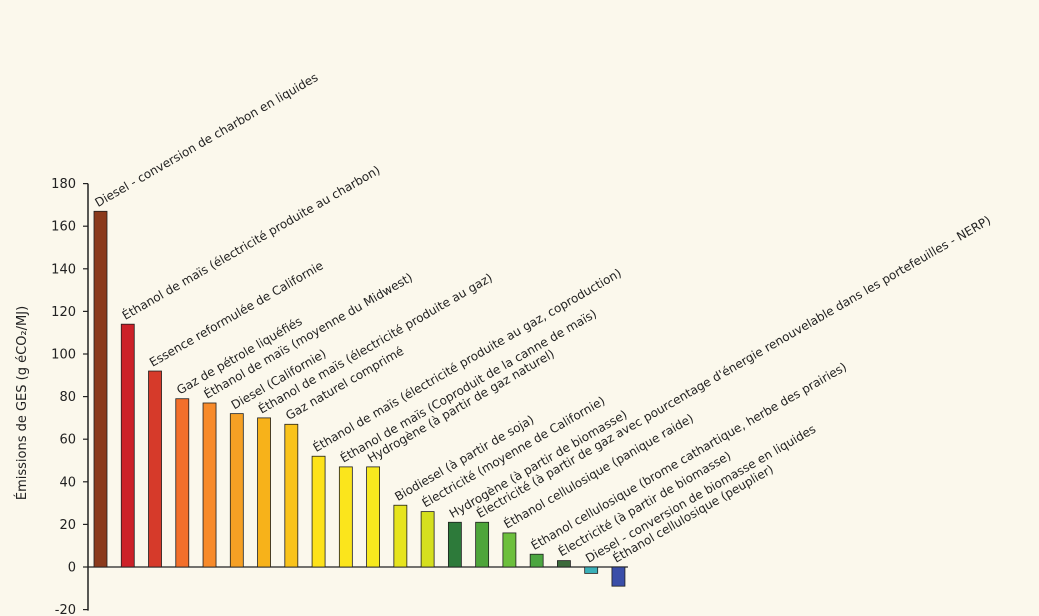 The height and width of the screenshot is (616, 1039). What do you see at coordinates (67, 397) in the screenshot?
I see `y-tick-label: 80` at bounding box center [67, 397].